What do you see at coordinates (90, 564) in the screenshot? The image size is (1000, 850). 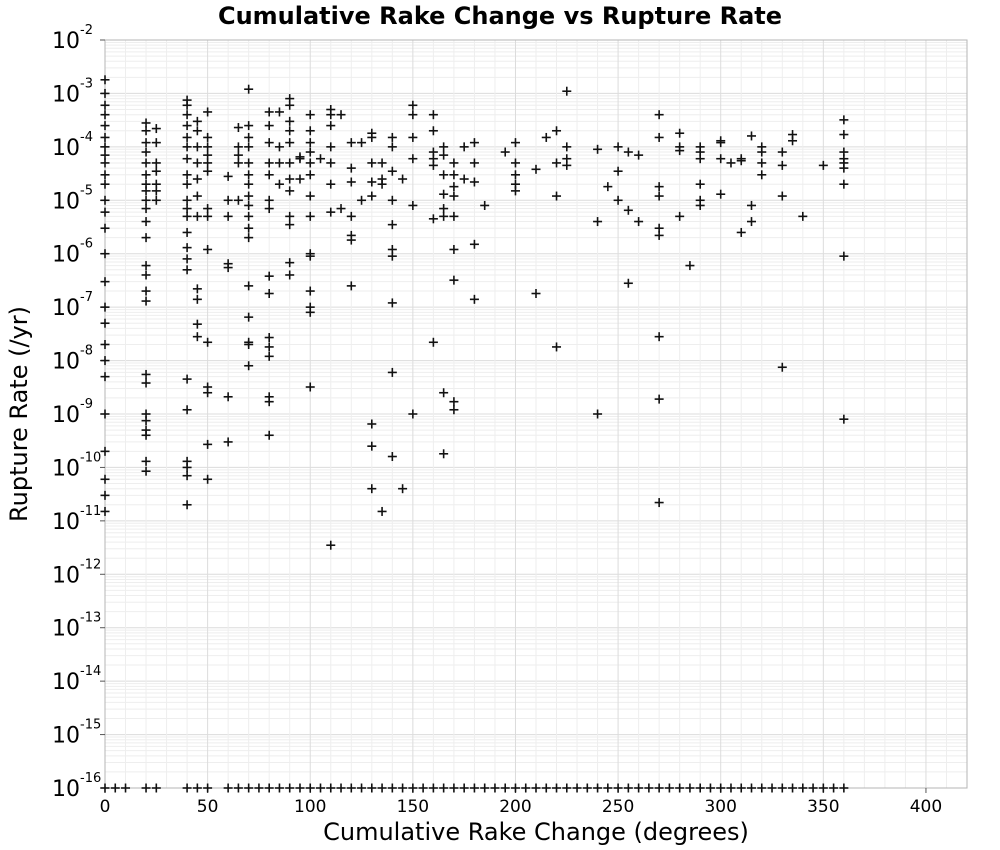 I see `y-tick-exponent: -12` at bounding box center [90, 564].